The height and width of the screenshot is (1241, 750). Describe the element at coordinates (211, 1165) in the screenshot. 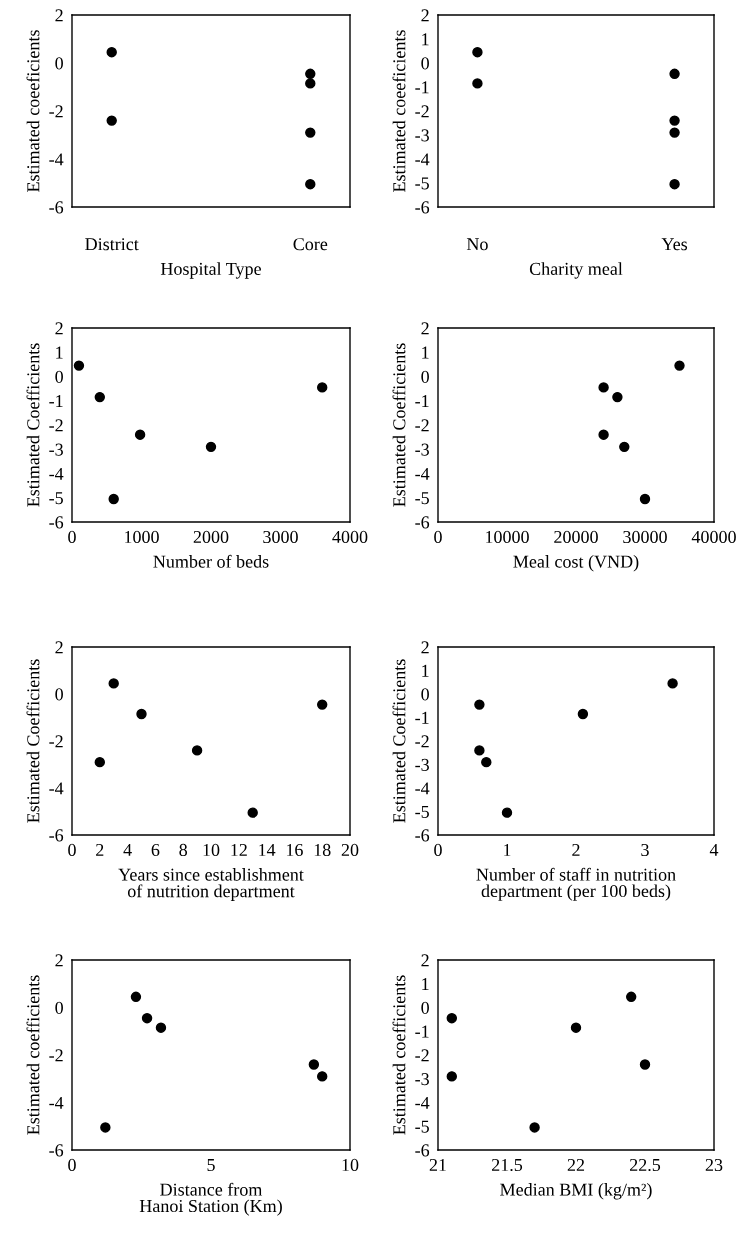

I see `x-tick-label: 5` at that location.